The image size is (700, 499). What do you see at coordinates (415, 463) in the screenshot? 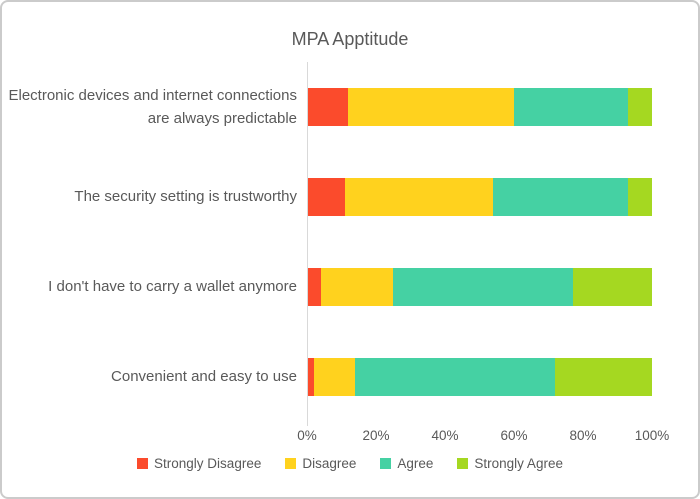
I see `legend-label: Agree` at bounding box center [415, 463].